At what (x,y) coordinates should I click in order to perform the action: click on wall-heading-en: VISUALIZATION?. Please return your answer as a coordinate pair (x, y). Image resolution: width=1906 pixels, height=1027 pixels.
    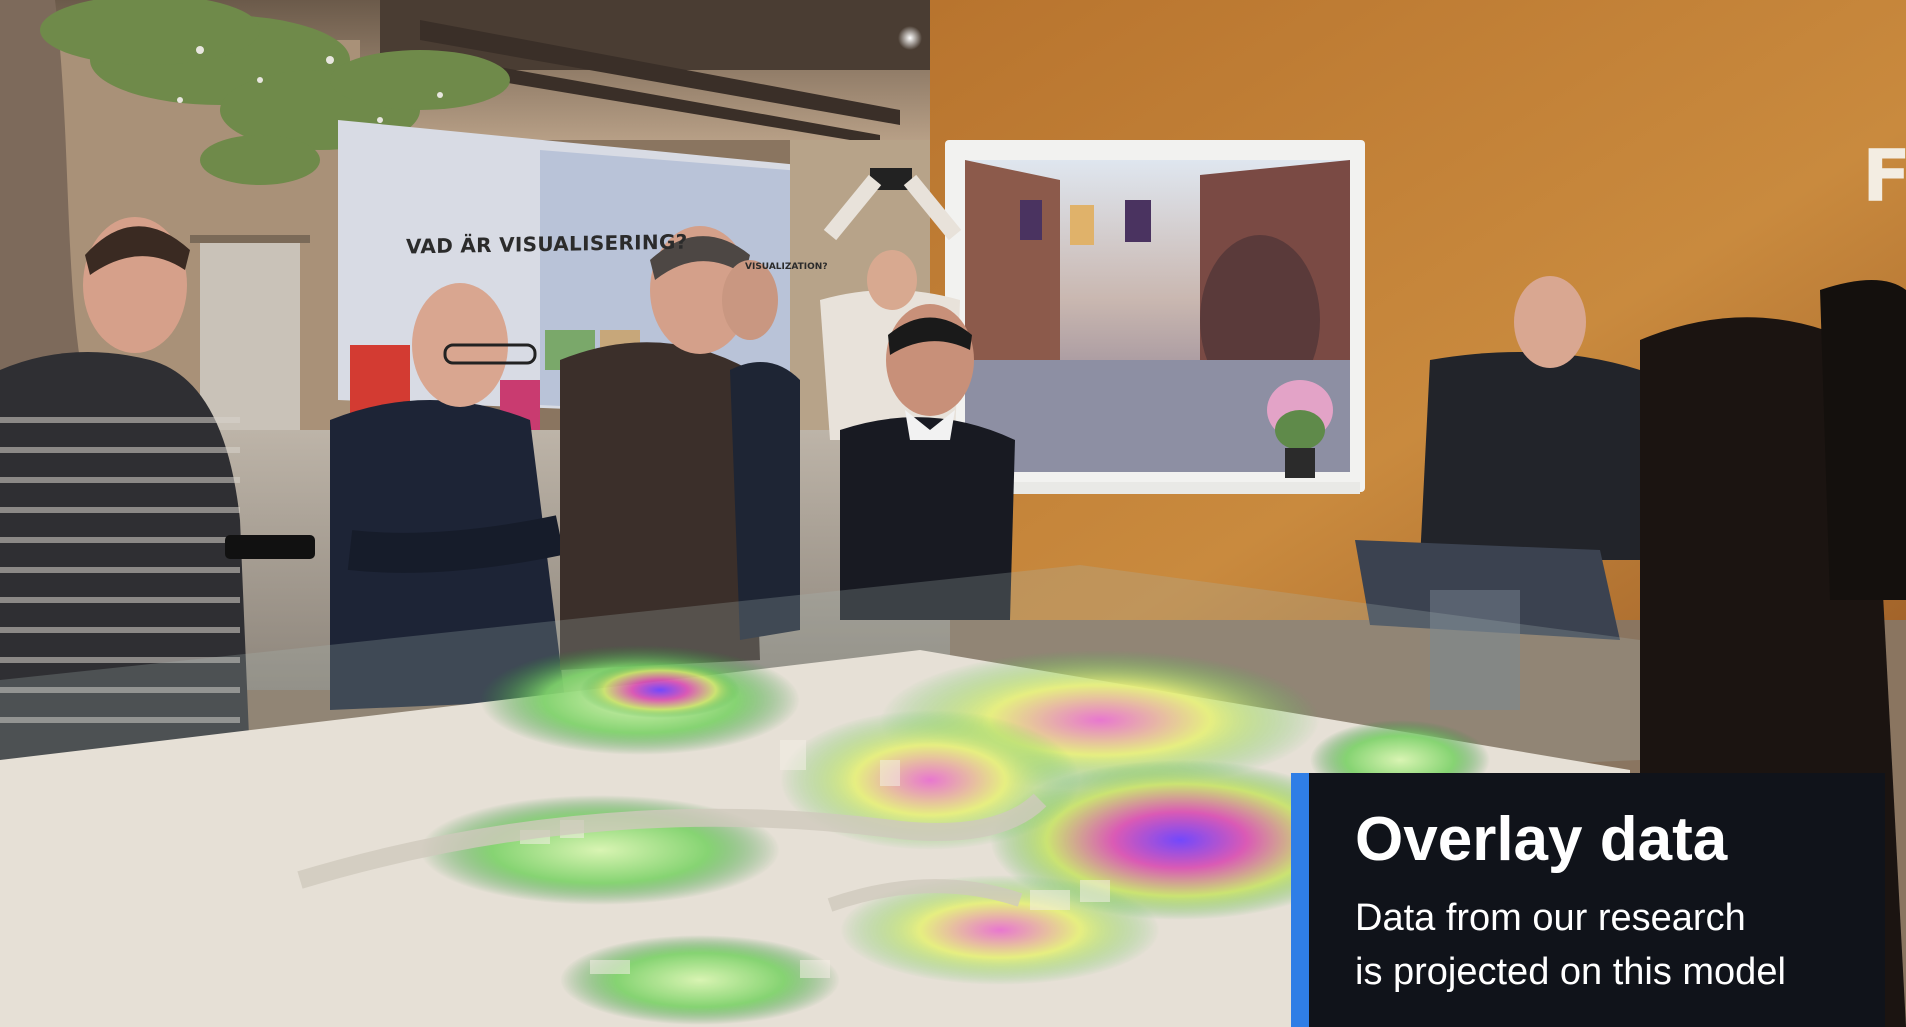
    Looking at the image, I should click on (786, 267).